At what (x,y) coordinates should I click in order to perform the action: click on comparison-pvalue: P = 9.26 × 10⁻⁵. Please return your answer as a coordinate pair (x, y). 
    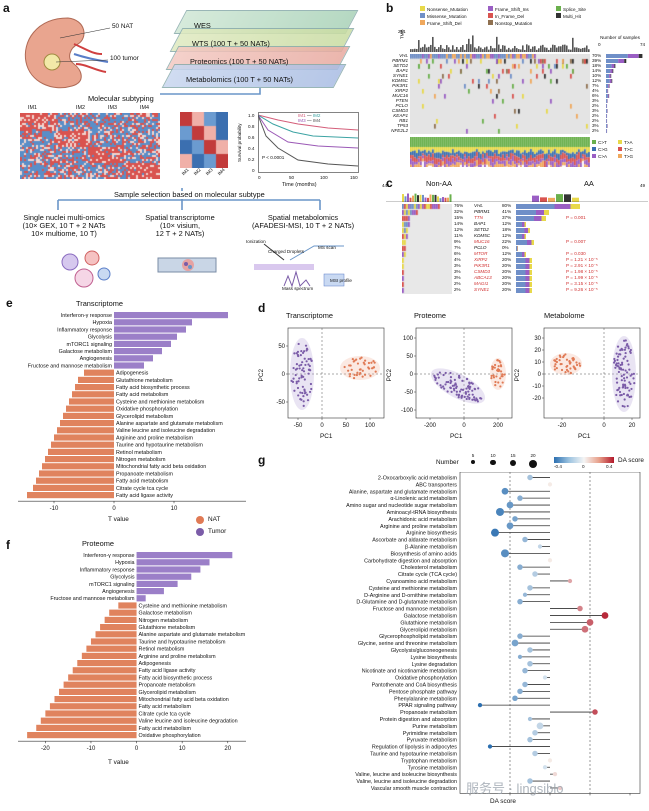
    Looking at the image, I should click on (582, 289).